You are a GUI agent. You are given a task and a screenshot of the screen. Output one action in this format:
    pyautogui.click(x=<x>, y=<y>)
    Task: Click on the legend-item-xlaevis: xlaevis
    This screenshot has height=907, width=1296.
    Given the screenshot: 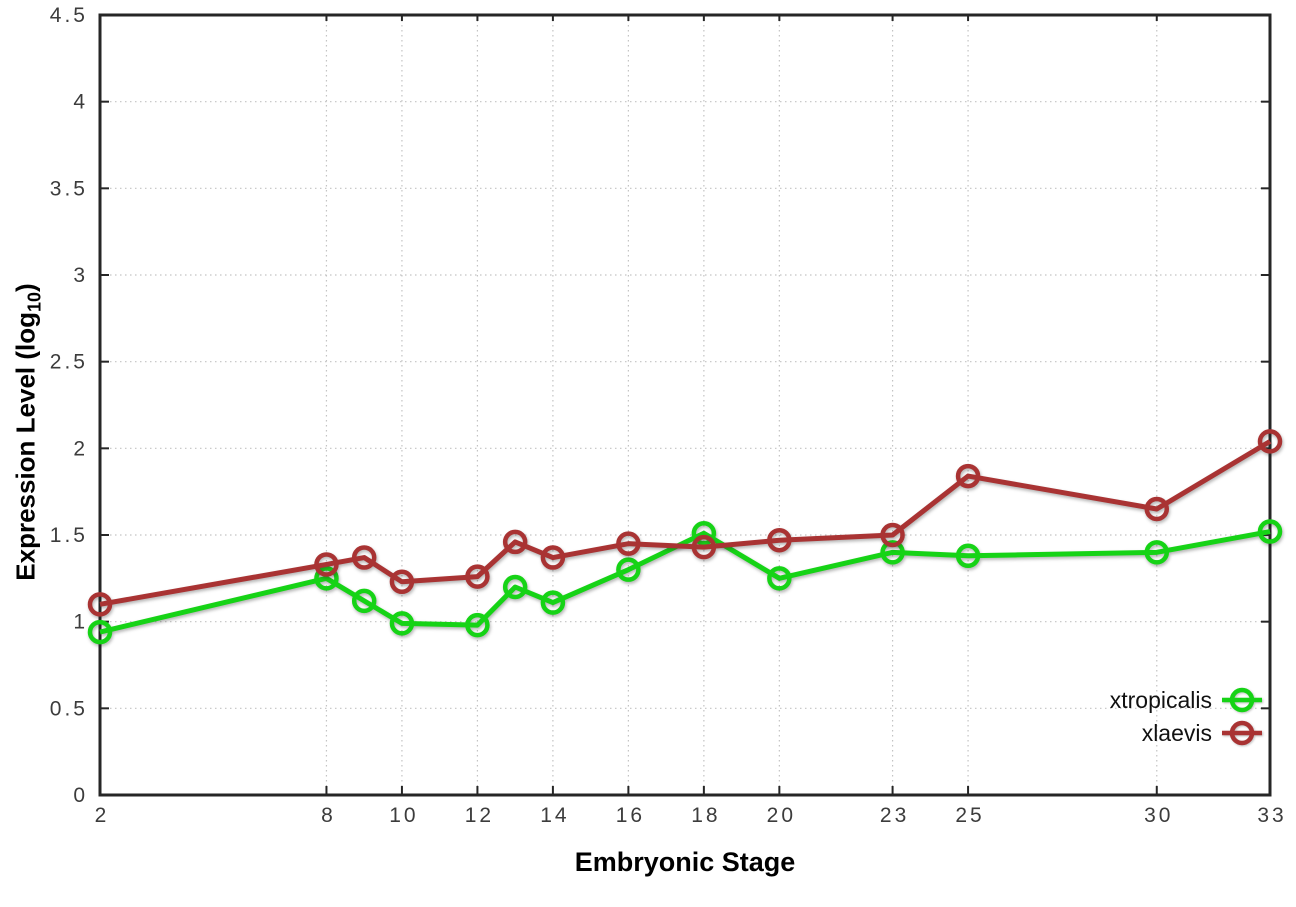 What is the action you would take?
    pyautogui.click(x=1186, y=733)
    